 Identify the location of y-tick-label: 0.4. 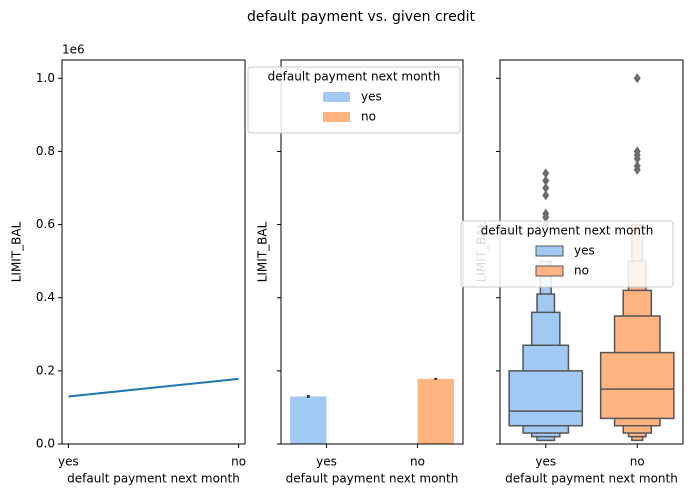
(45, 297).